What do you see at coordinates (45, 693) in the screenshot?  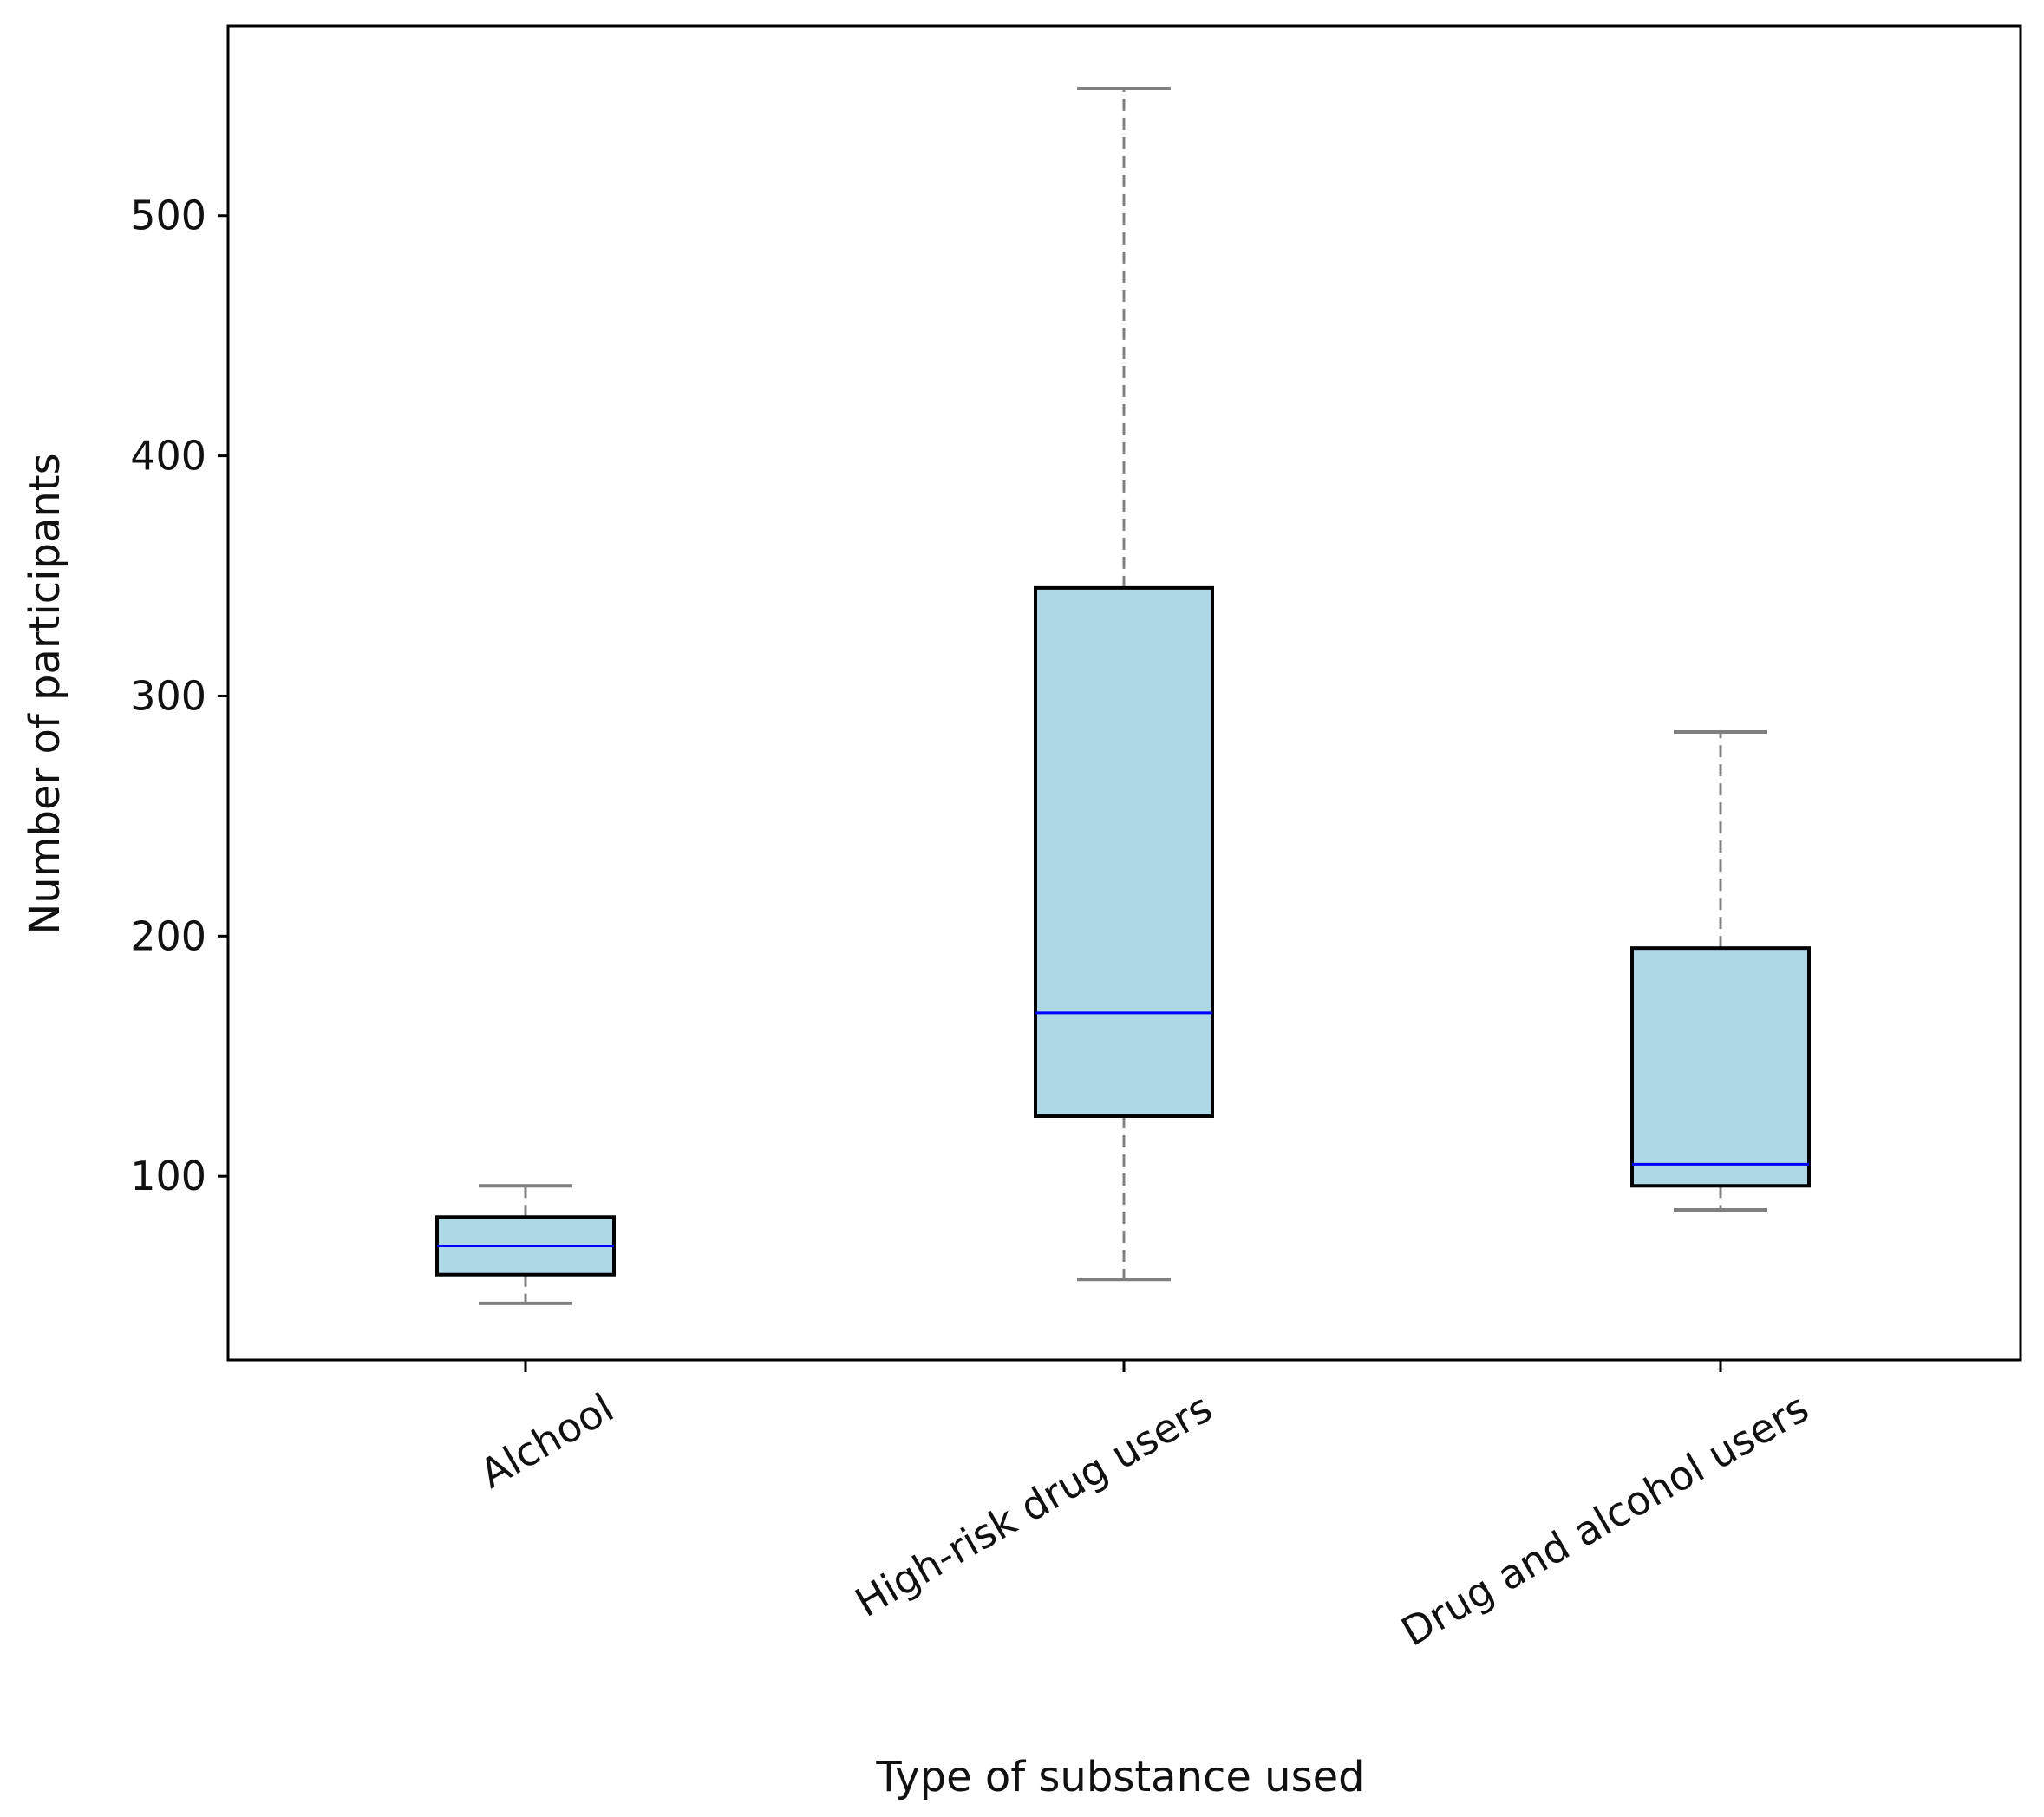 I see `y-axis-label: Number of participants` at bounding box center [45, 693].